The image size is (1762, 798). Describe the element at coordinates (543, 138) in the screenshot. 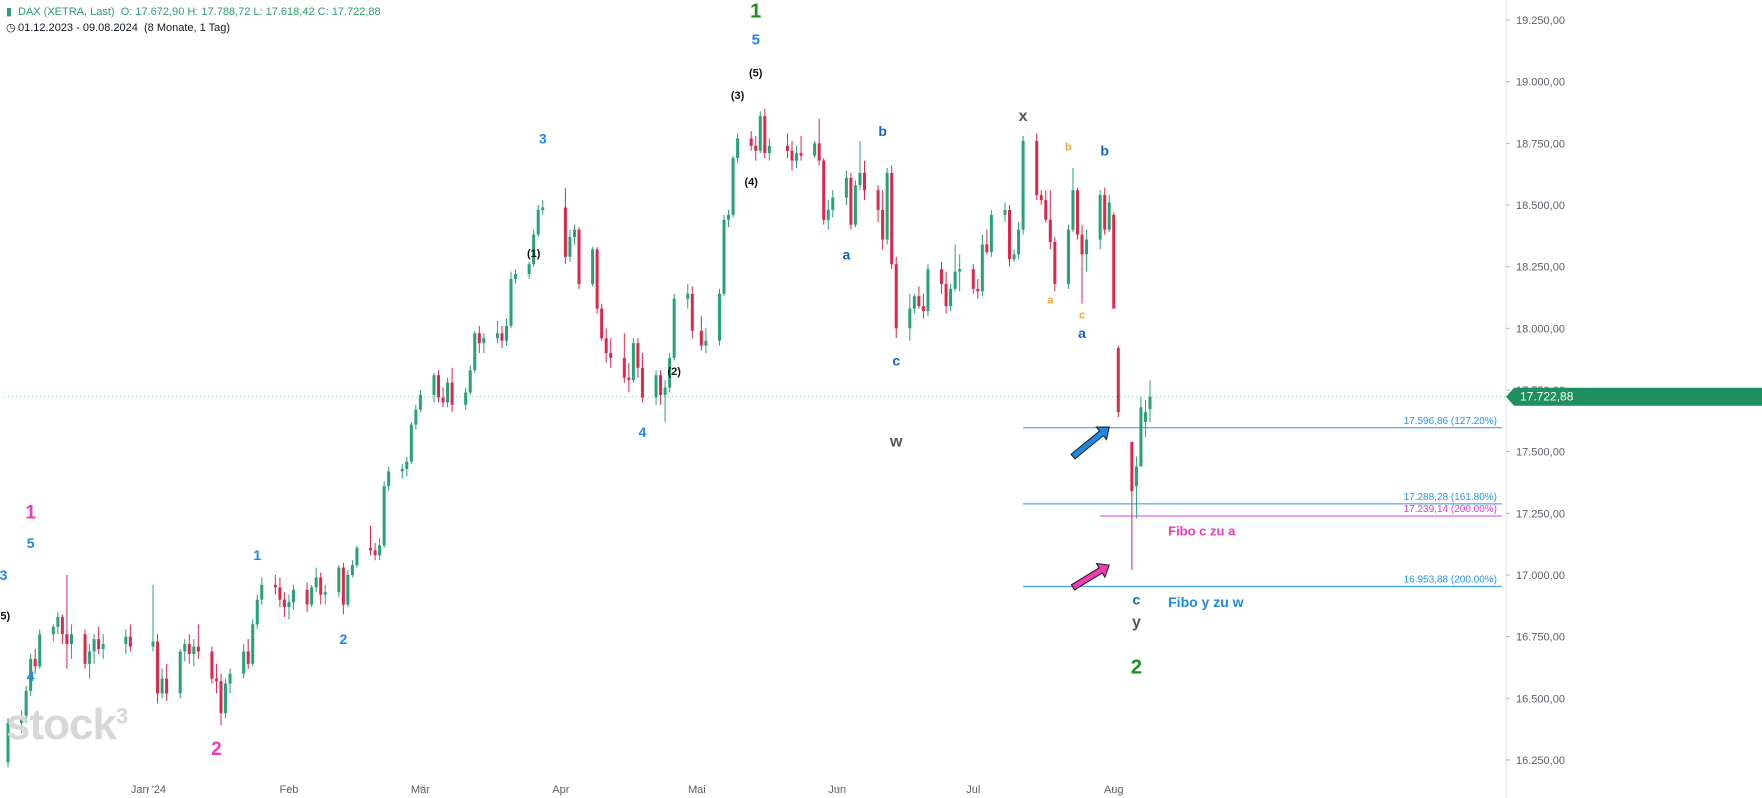

I see `wave-label: 3` at that location.